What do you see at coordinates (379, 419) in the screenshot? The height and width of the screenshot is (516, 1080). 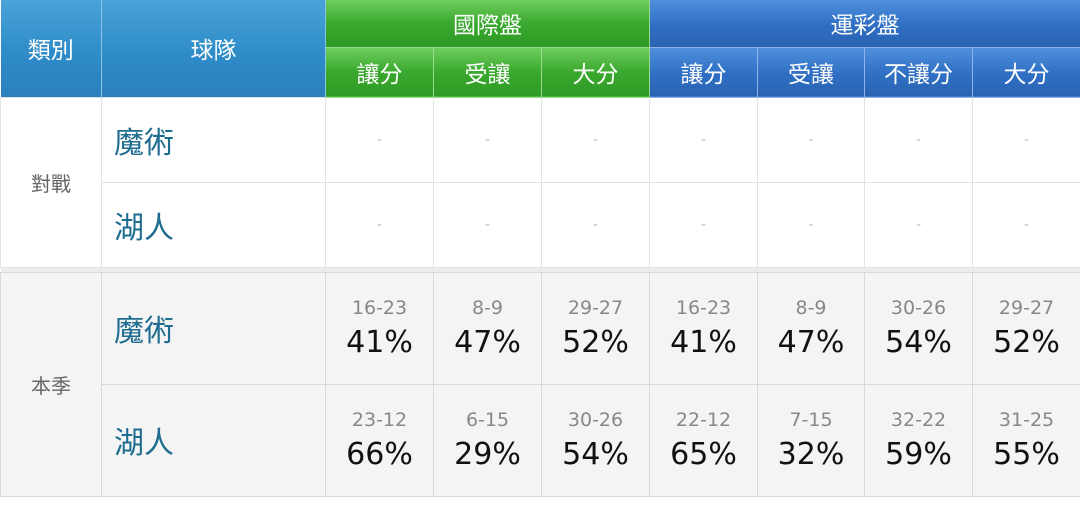 I see `record: 23-12` at bounding box center [379, 419].